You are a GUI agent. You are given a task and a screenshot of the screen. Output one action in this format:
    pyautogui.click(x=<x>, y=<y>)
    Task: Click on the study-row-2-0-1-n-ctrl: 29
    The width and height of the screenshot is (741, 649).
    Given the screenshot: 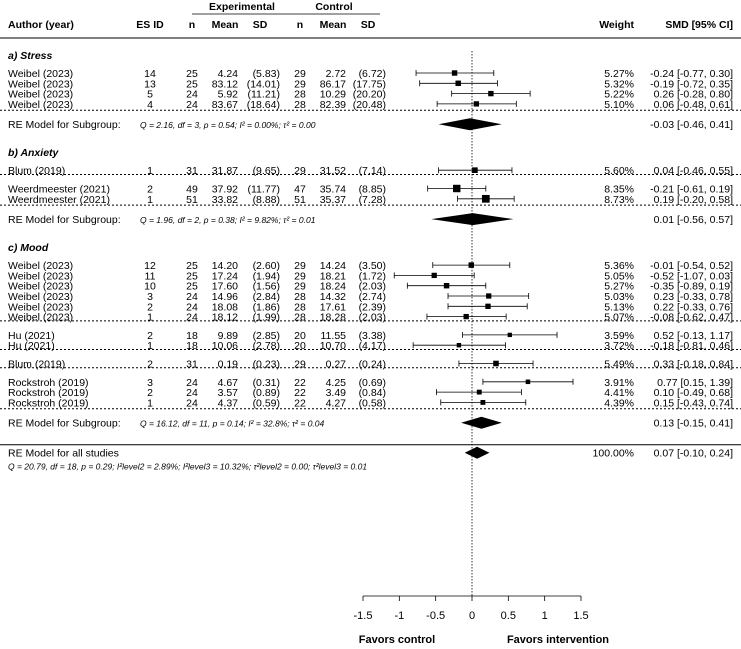 What is the action you would take?
    pyautogui.click(x=300, y=276)
    